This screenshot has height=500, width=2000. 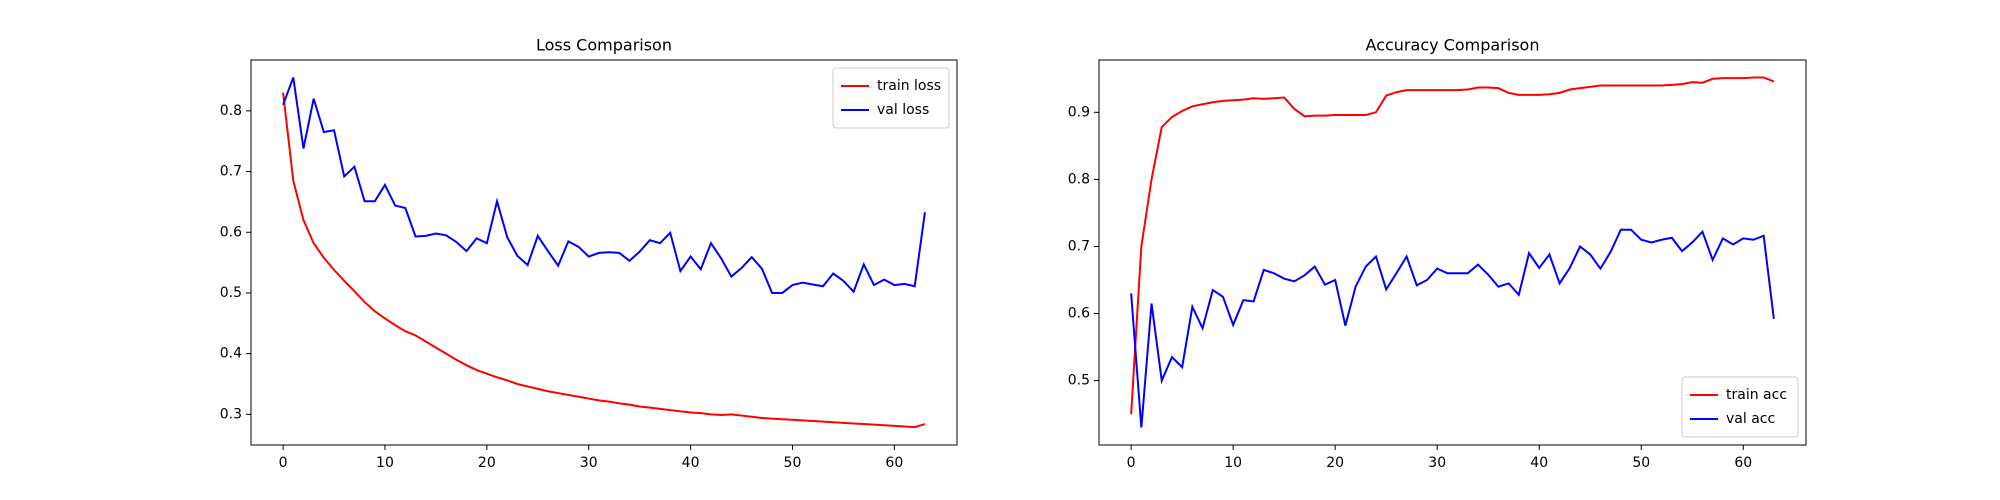 What do you see at coordinates (1079, 112) in the screenshot?
I see `y-tick-label: 0.9` at bounding box center [1079, 112].